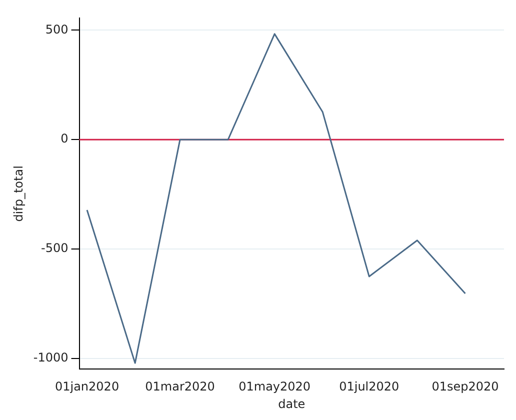  Describe the element at coordinates (54, 248) in the screenshot. I see `y-tick-label: -500` at that location.